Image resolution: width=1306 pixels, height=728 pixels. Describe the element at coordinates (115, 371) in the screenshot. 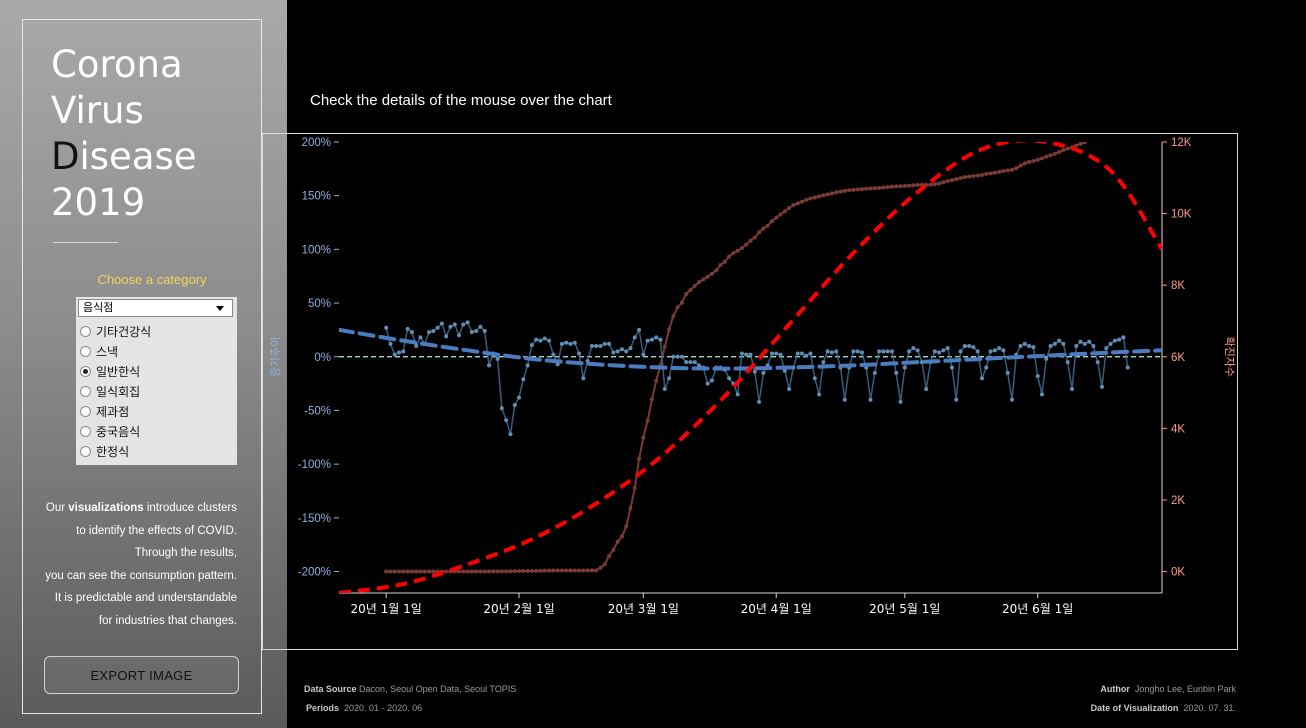

I see `radio-option-3: 일반한식` at that location.